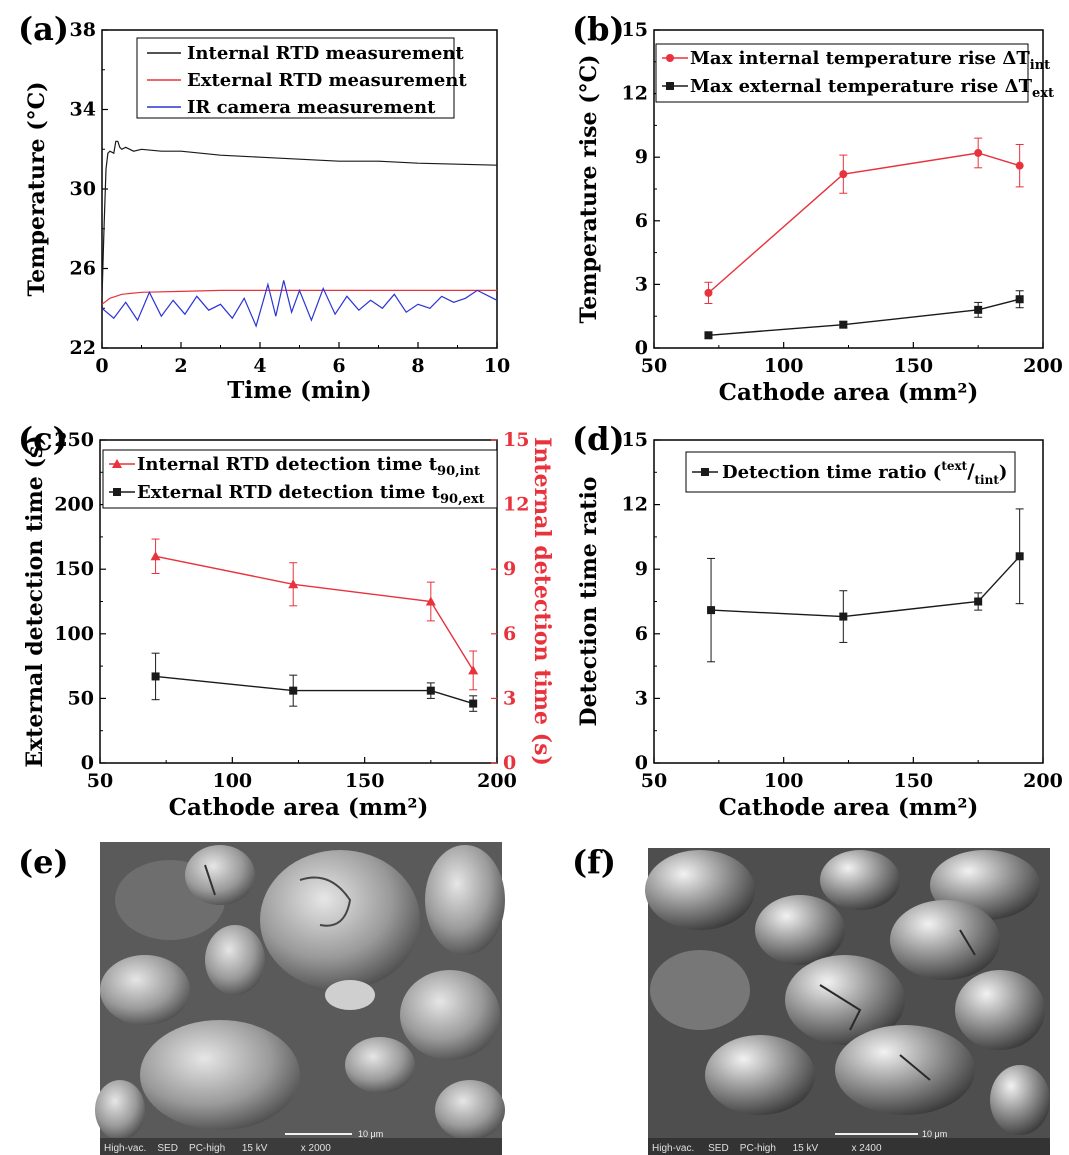 This screenshot has width=1069, height=1155. Describe the element at coordinates (589, 602) in the screenshot. I see `y-axis-label: Detection time ratio` at that location.